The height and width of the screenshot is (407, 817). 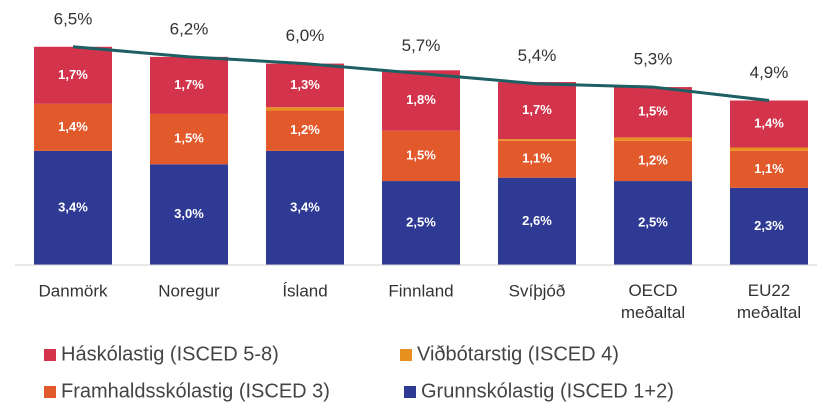 What do you see at coordinates (189, 28) in the screenshot?
I see `total-label: 6,2%` at bounding box center [189, 28].